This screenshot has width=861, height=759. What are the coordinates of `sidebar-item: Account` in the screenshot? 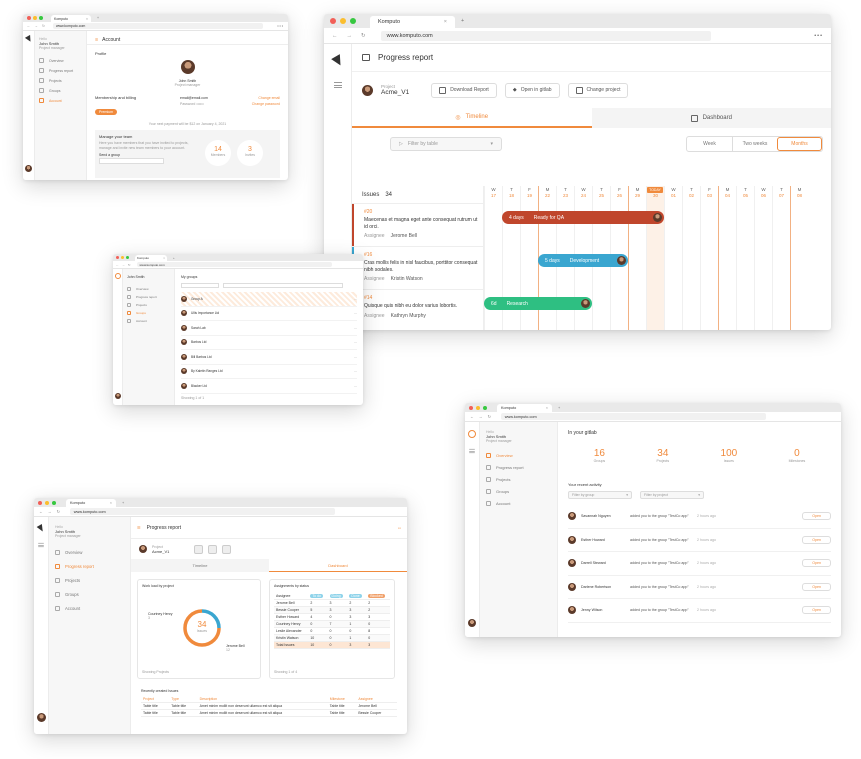 It's located at (148, 321).